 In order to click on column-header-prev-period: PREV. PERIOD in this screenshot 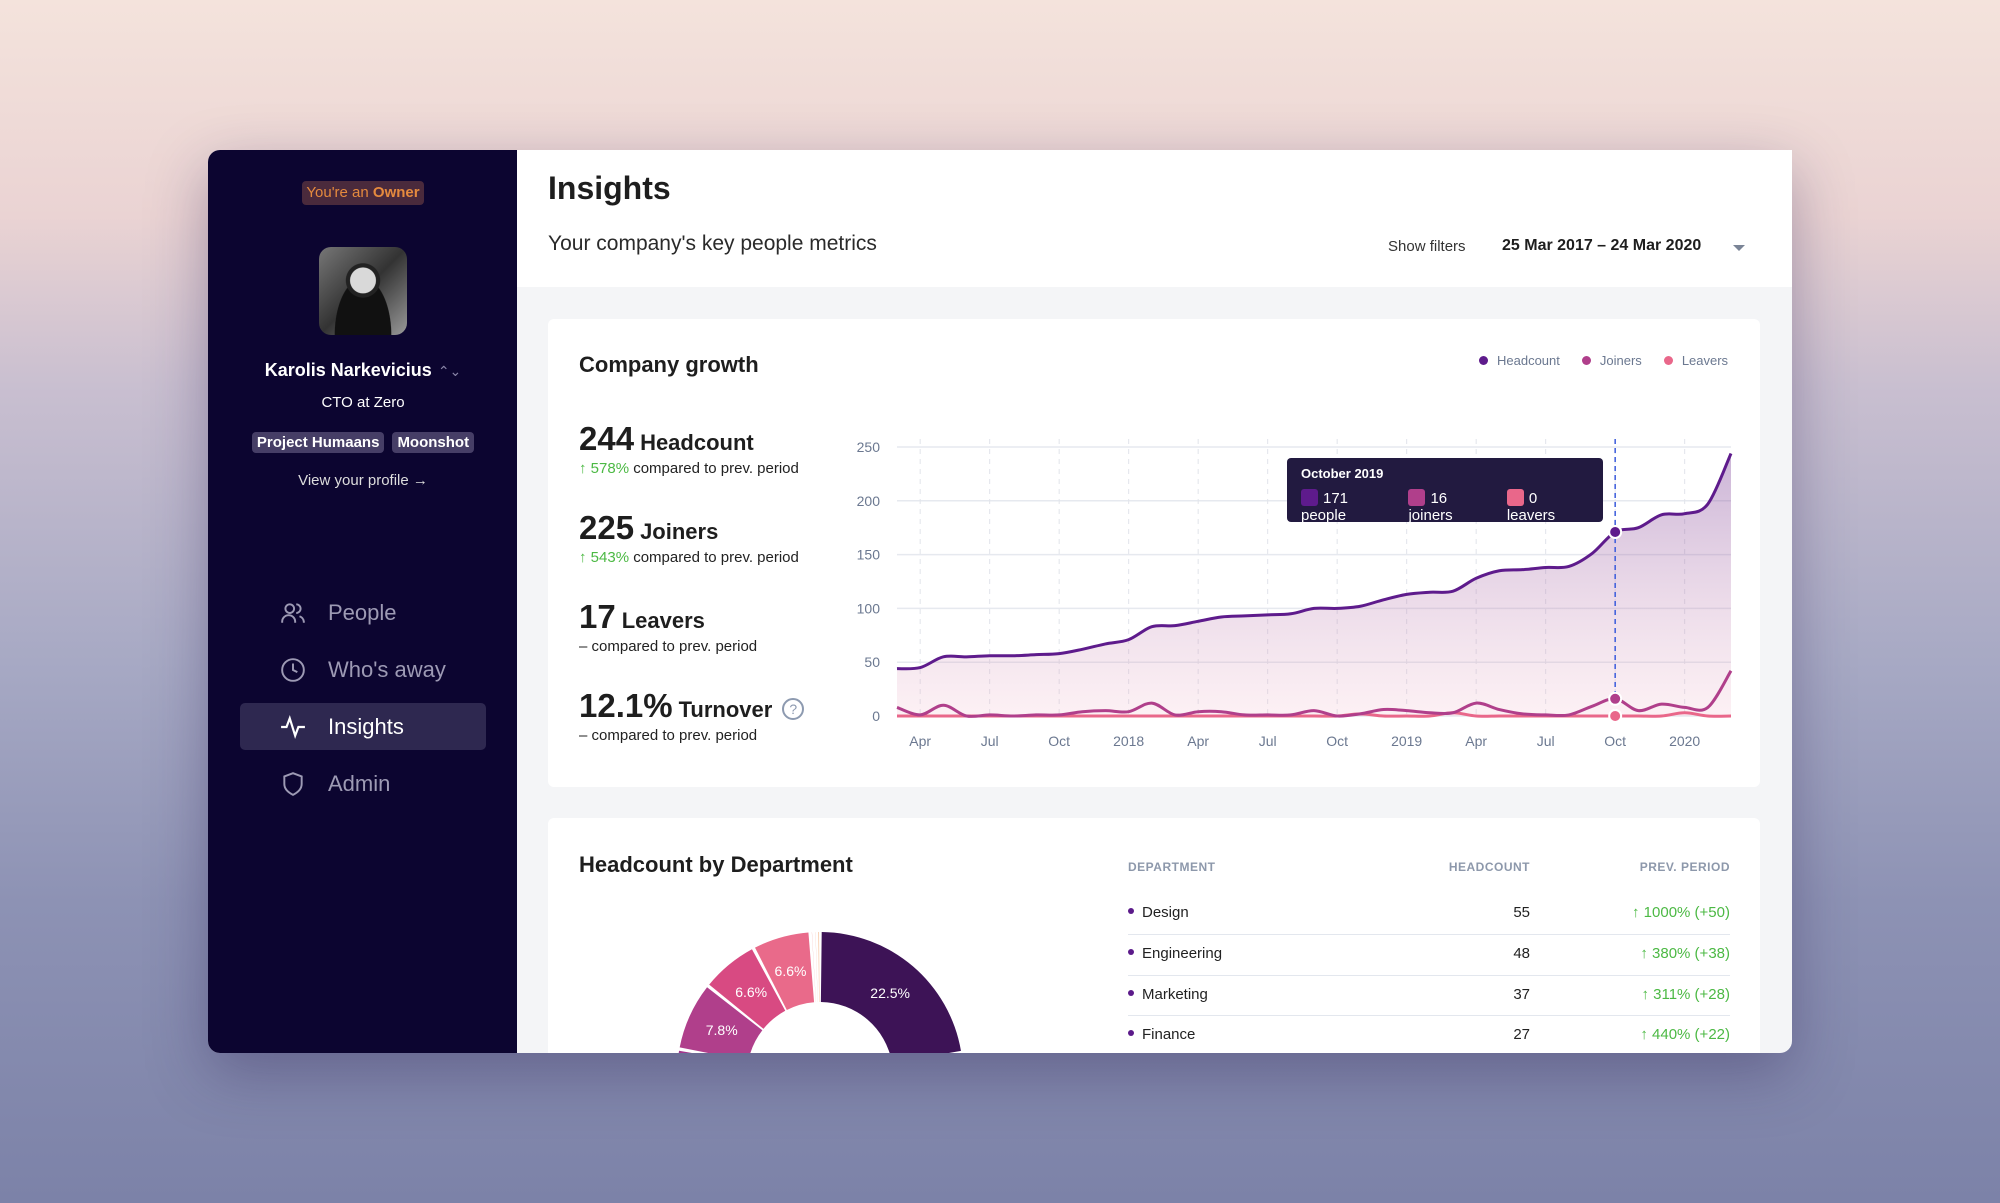, I will do `click(1684, 867)`.